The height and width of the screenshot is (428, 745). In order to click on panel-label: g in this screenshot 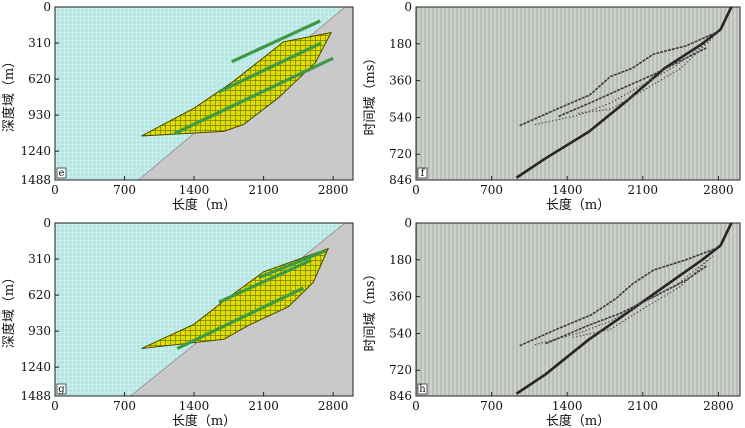, I will do `click(61, 389)`.